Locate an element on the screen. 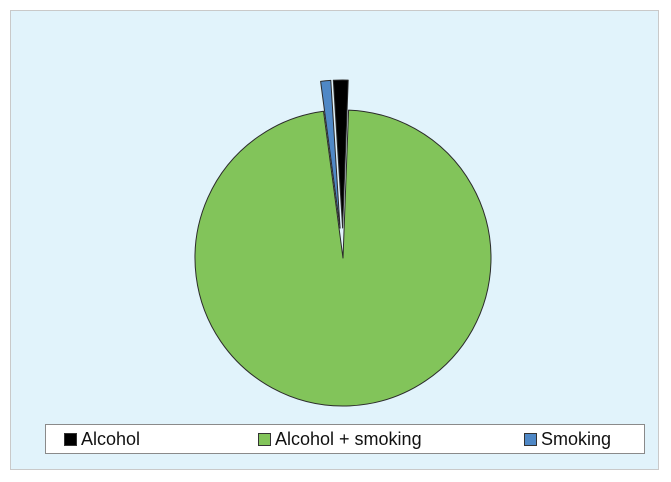 This screenshot has height=482, width=671. legend-label-alcohol: Alcohol is located at coordinates (111, 438).